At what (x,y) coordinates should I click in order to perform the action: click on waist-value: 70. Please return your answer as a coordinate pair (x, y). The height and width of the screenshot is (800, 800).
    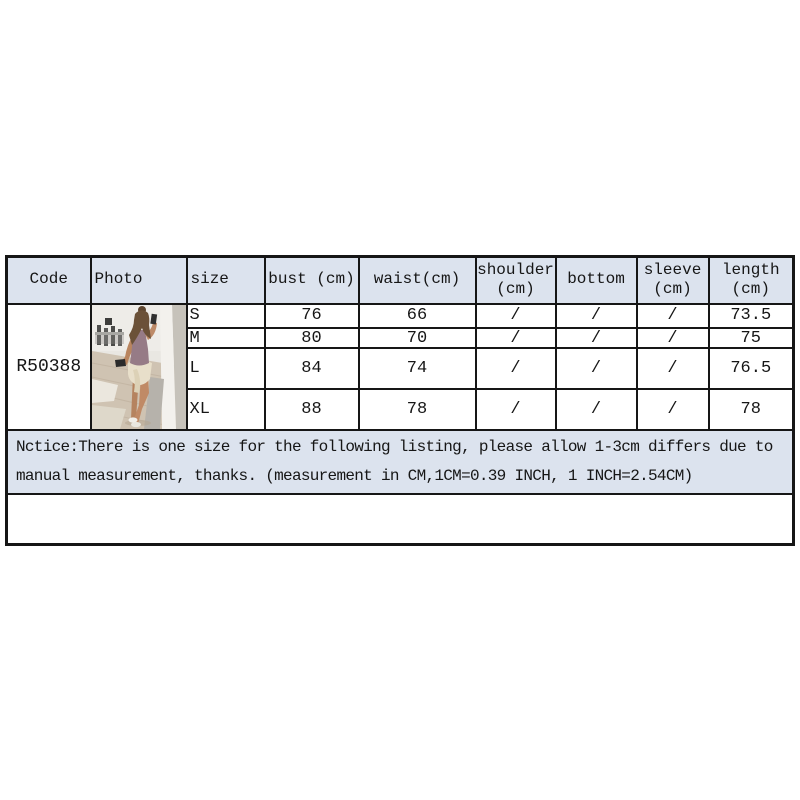
    Looking at the image, I should click on (417, 338).